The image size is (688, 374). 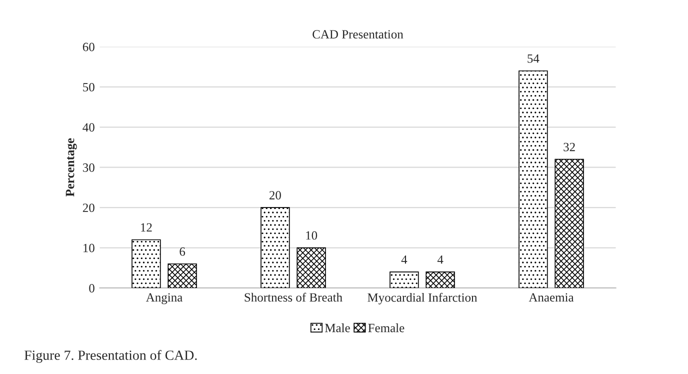 What do you see at coordinates (91, 288) in the screenshot?
I see `y-tick-label: 0` at bounding box center [91, 288].